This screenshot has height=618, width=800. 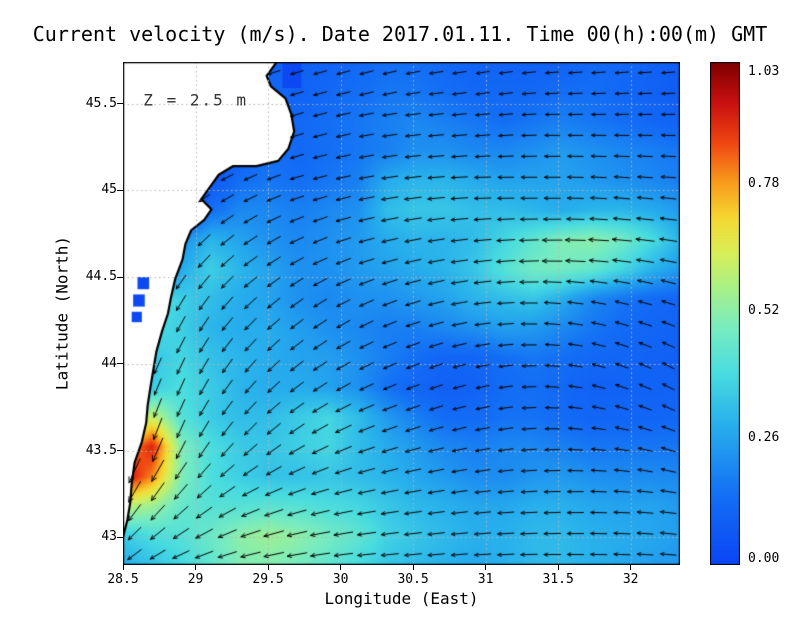 What do you see at coordinates (62, 313) in the screenshot?
I see `y-axis-label: Latitude (North)` at bounding box center [62, 313].